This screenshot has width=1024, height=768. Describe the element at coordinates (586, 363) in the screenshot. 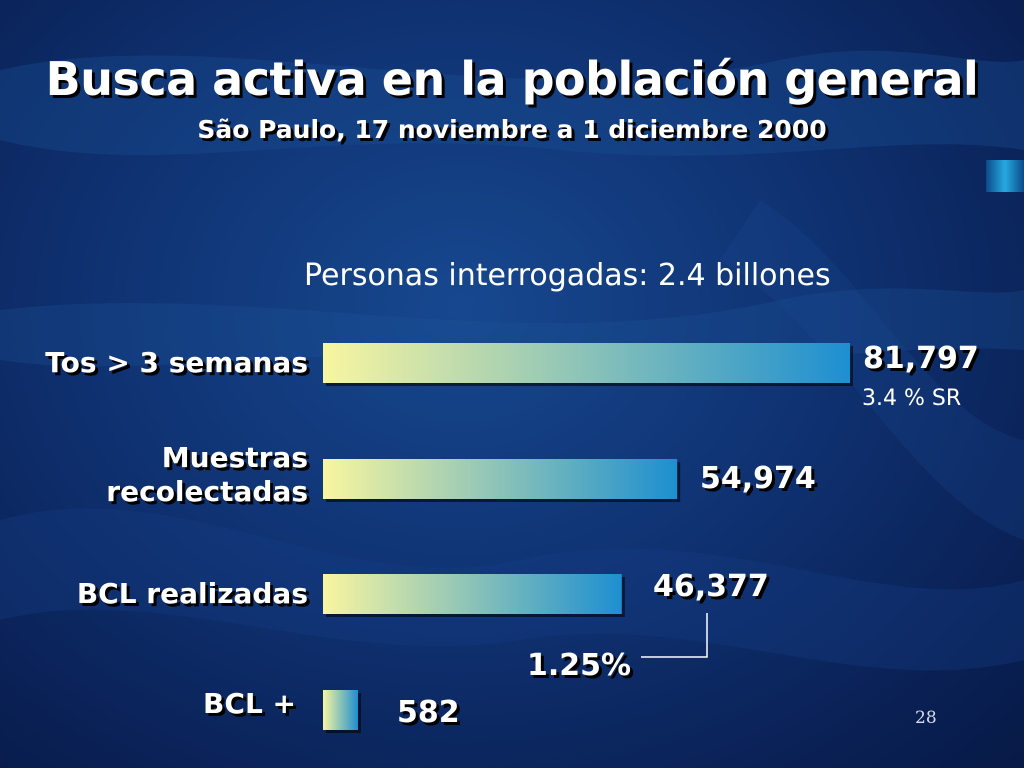

I see `bar-tos` at that location.